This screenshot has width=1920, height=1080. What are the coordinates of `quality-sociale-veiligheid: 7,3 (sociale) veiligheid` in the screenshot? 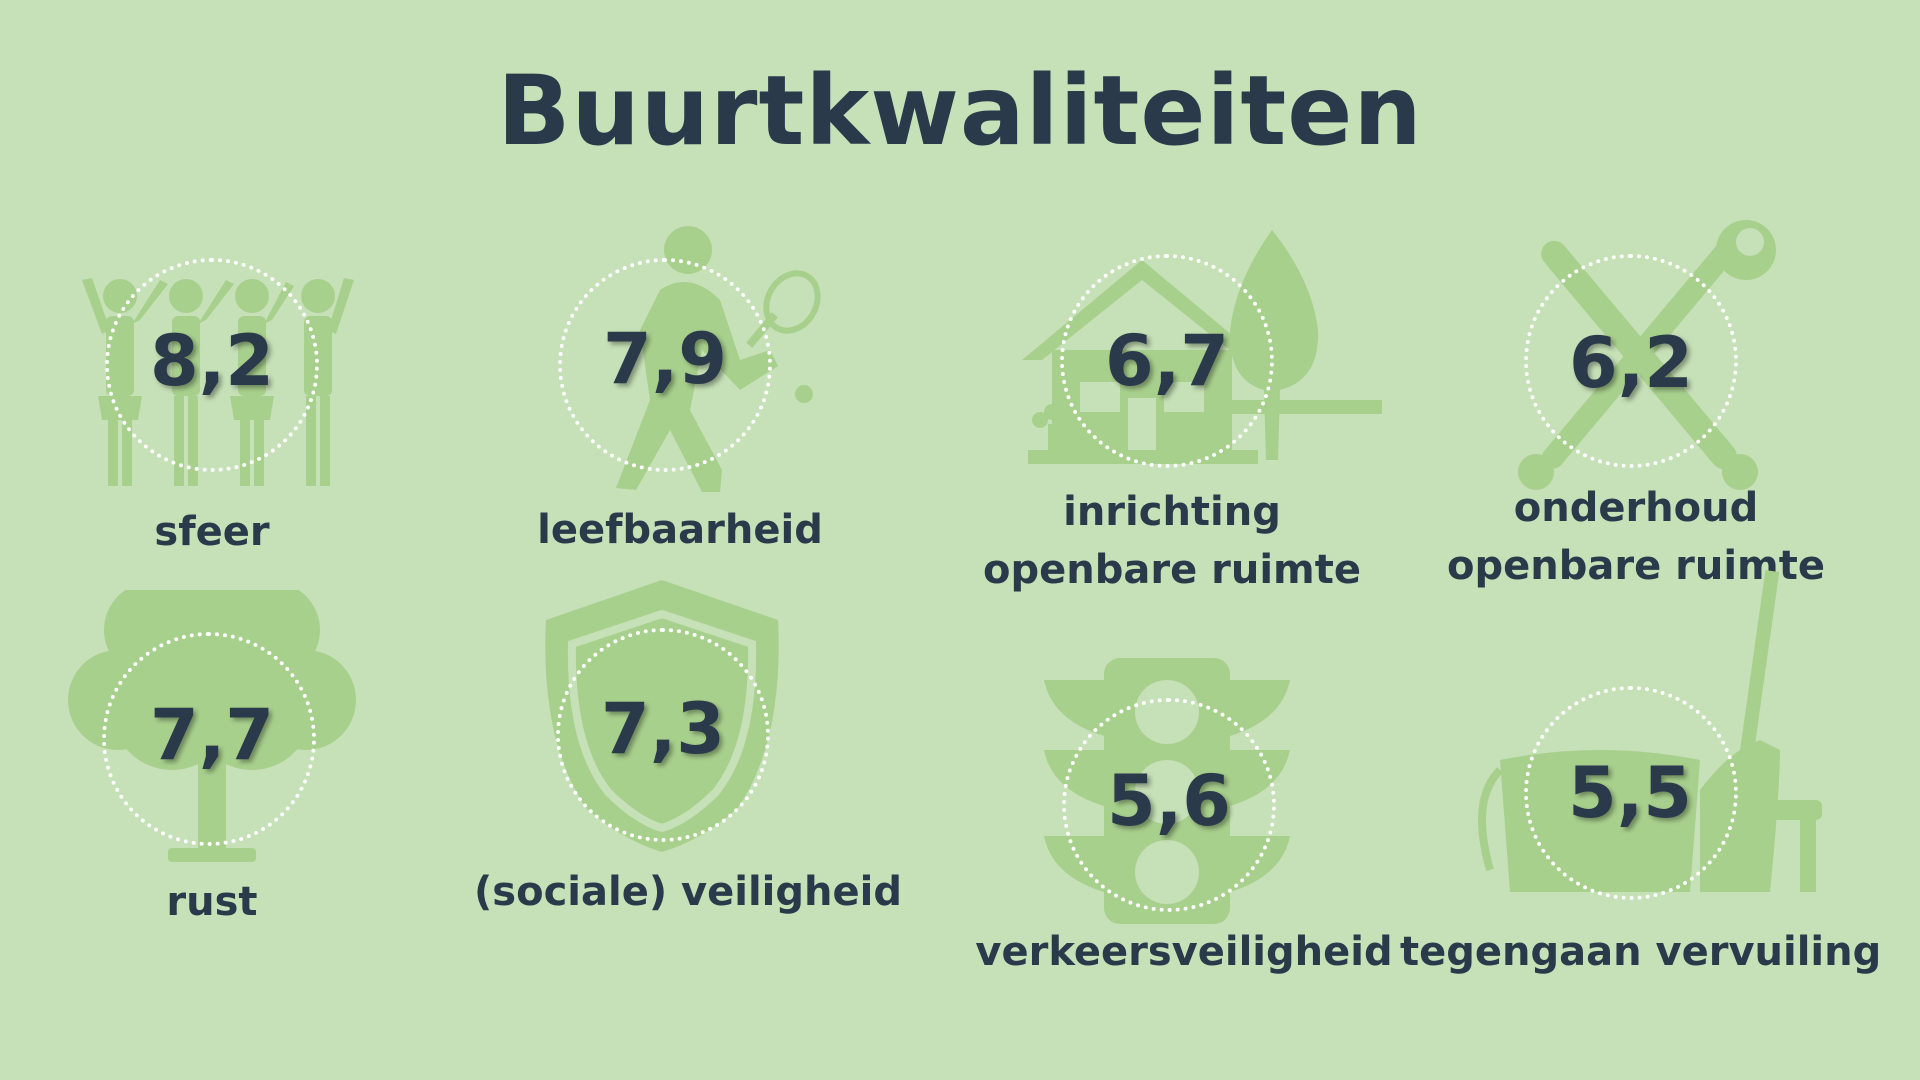 It's located at (688, 760).